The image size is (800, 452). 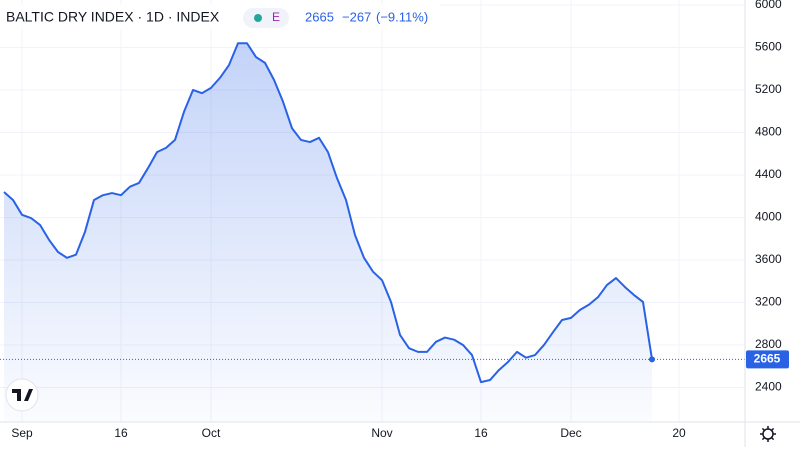 I want to click on settings-icon, so click(x=768, y=434).